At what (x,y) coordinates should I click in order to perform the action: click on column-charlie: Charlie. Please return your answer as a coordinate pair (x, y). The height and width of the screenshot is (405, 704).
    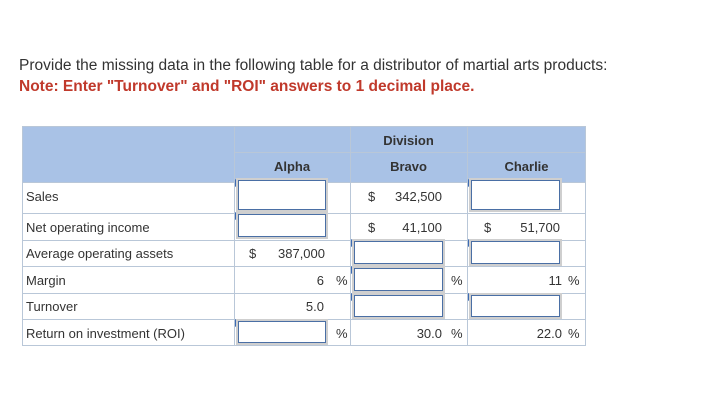
    Looking at the image, I should click on (526, 166).